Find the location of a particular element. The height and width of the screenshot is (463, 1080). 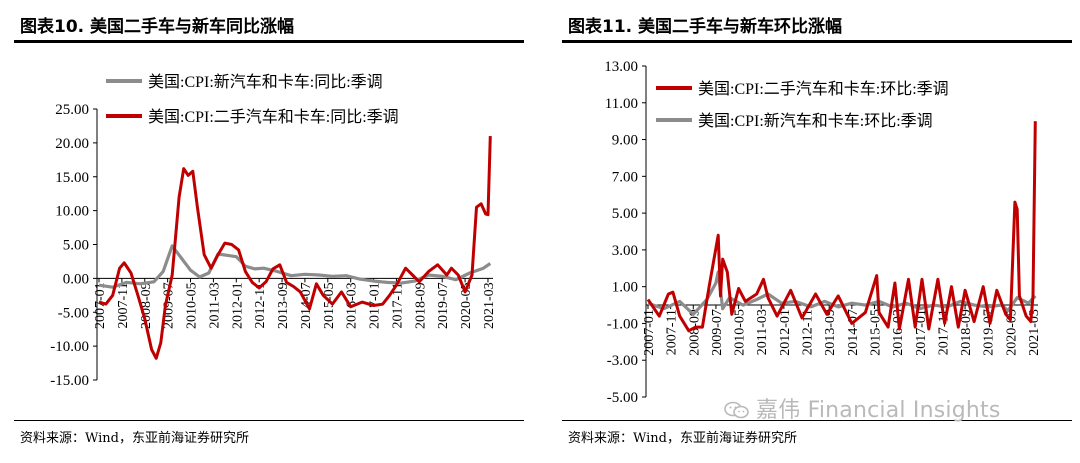

y-tick-label: 25.00 is located at coordinates (72, 110).